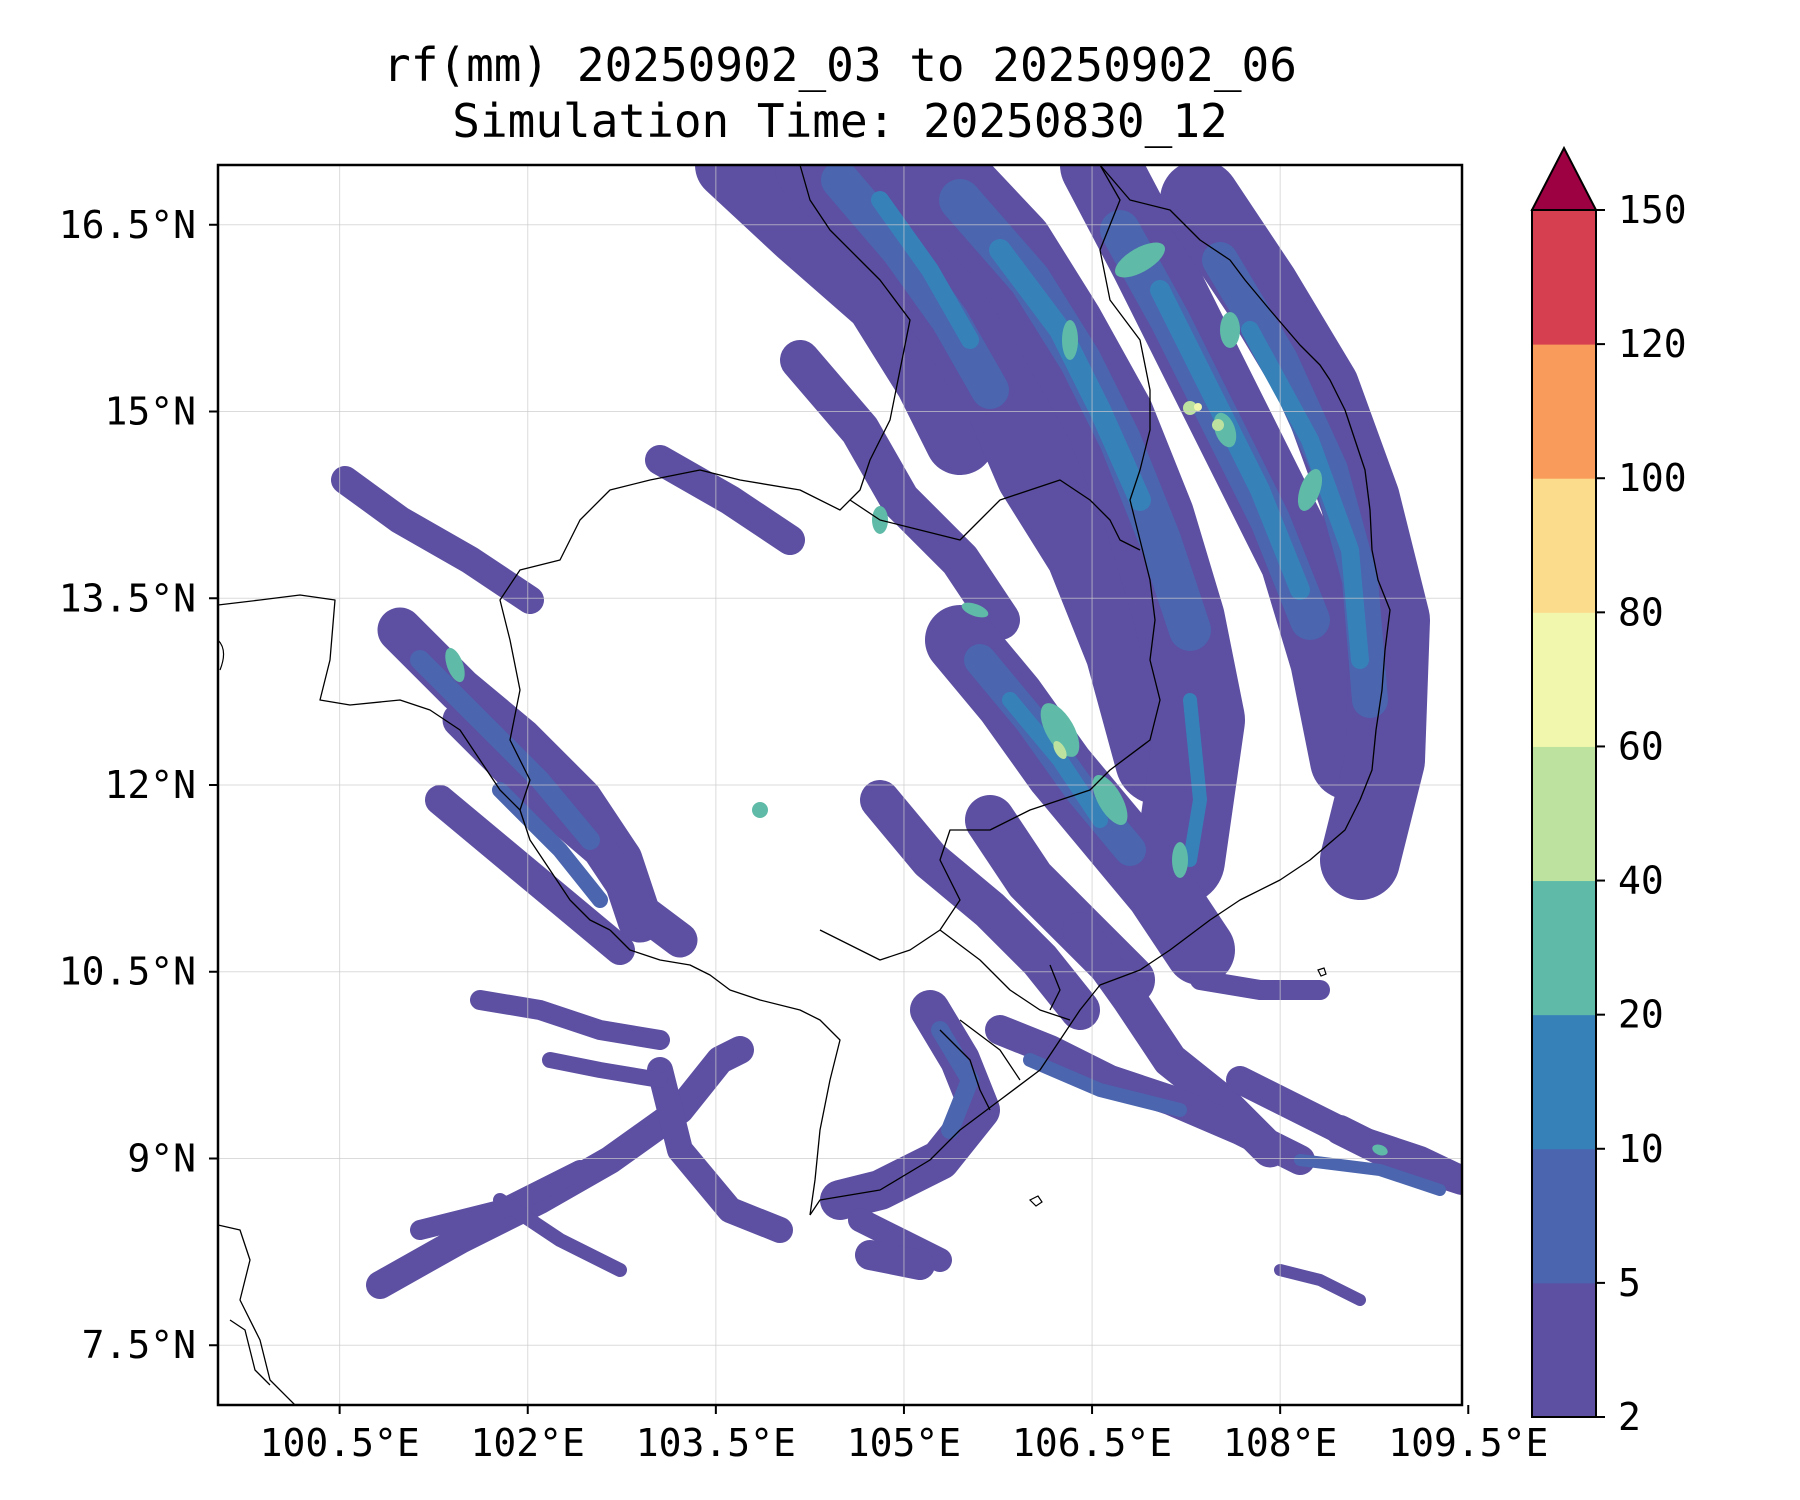 The image size is (1800, 1500). I want to click on latitude-axis: 16.5°N 15°N 13.5°N 12°N 10.5°N 9°N 7.5°N, so click(138, 785).